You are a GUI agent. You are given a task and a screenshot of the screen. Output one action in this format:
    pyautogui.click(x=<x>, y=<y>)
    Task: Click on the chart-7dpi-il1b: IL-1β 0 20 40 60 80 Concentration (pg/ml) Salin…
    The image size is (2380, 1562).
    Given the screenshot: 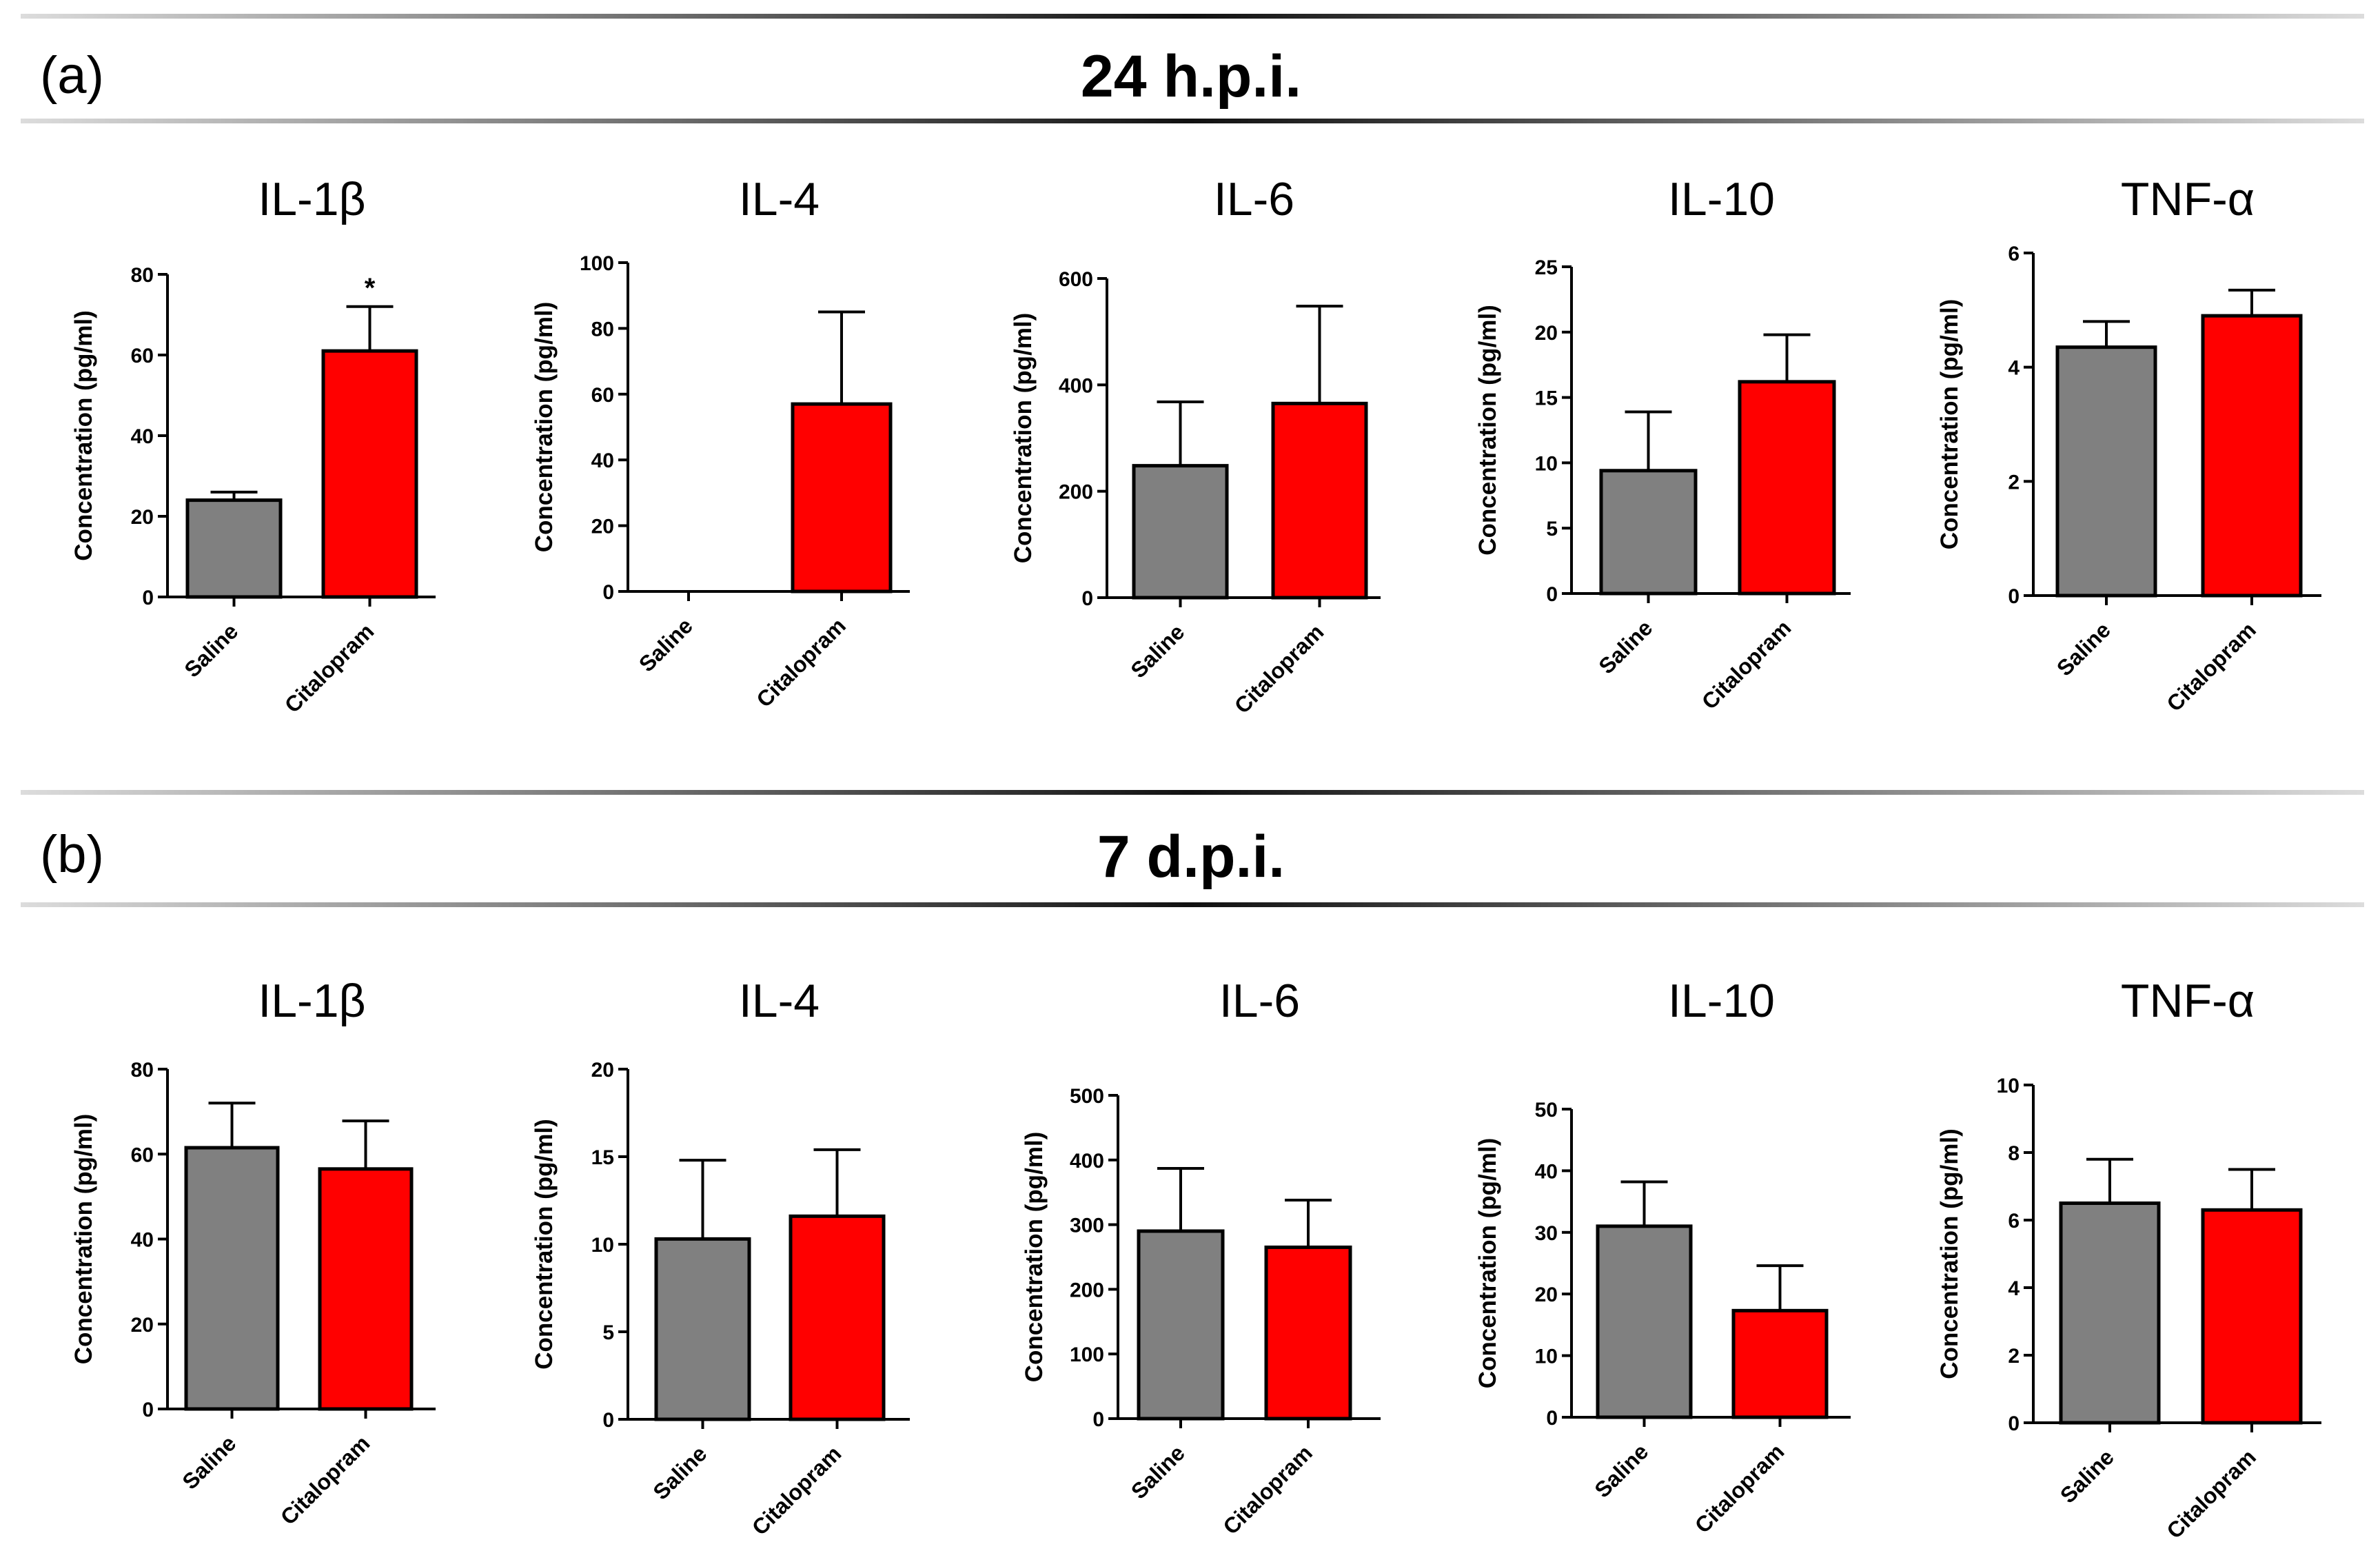 What is the action you would take?
    pyautogui.click(x=253, y=1252)
    